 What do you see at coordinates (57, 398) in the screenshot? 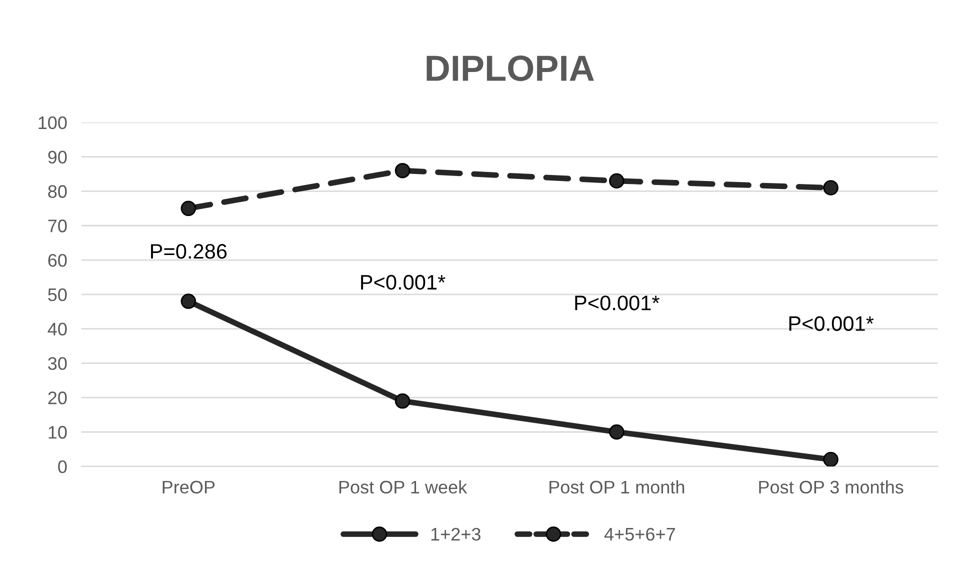
I see `y-tick-label: 20` at bounding box center [57, 398].